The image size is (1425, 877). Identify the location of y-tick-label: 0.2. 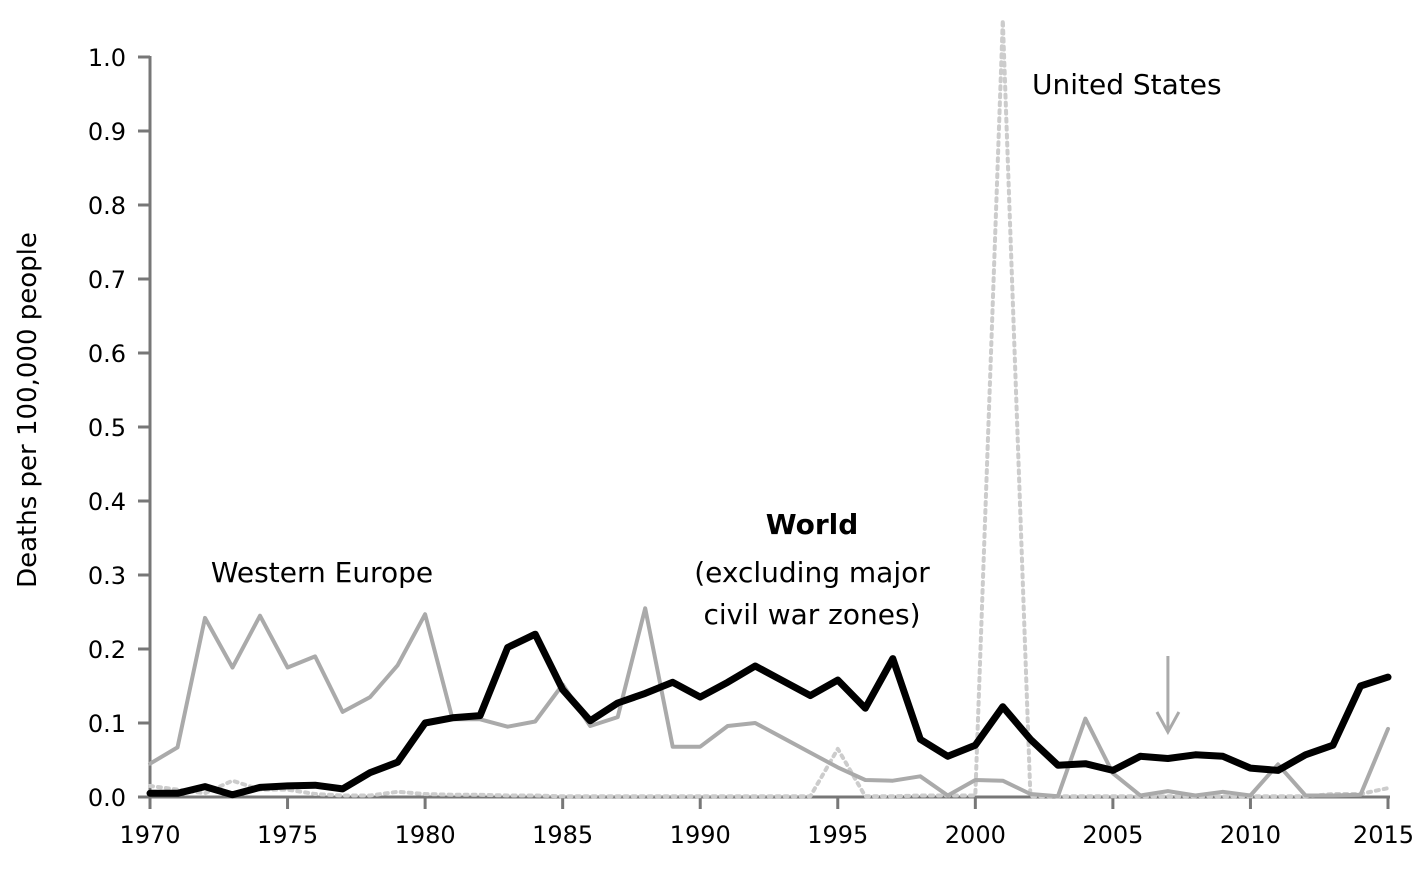
(107, 650).